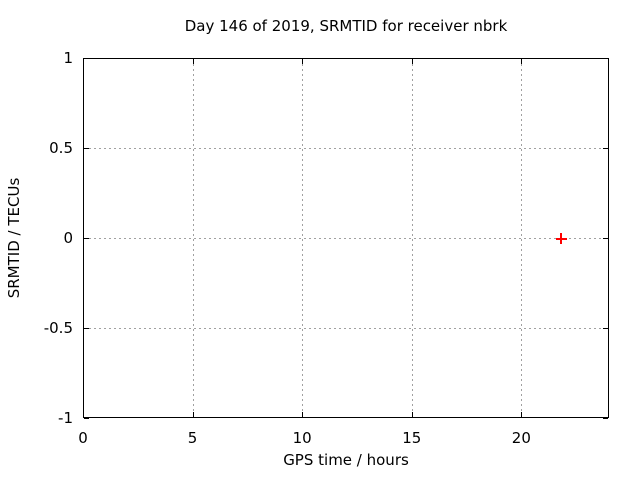 The image size is (640, 480). What do you see at coordinates (302, 438) in the screenshot?
I see `x-tick-label: 10` at bounding box center [302, 438].